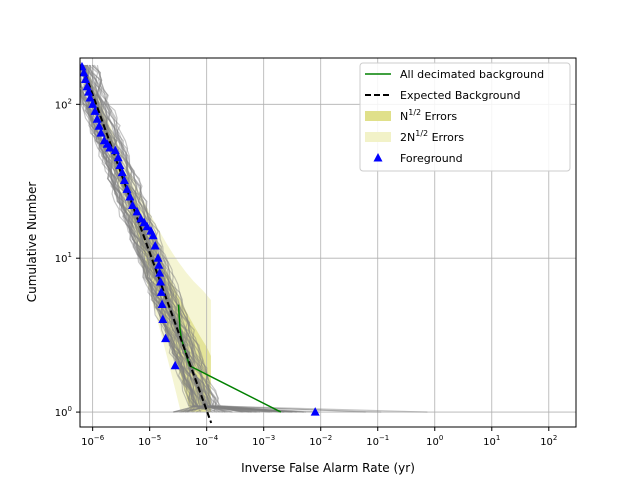 The height and width of the screenshot is (480, 640). I want to click on legend-label: N1/2 Errors, so click(428, 115).